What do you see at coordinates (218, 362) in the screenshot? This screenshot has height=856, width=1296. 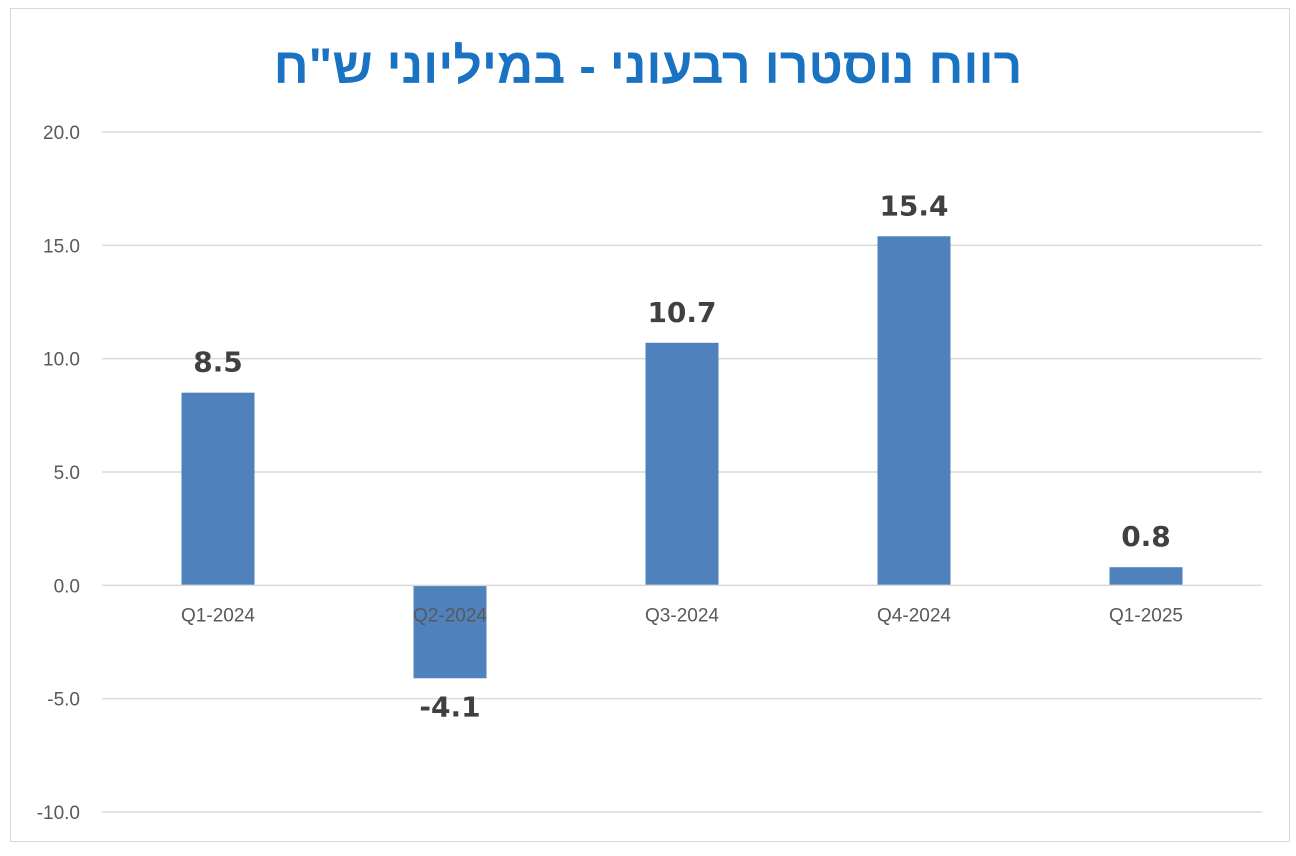 I see `data-label: 8.5` at bounding box center [218, 362].